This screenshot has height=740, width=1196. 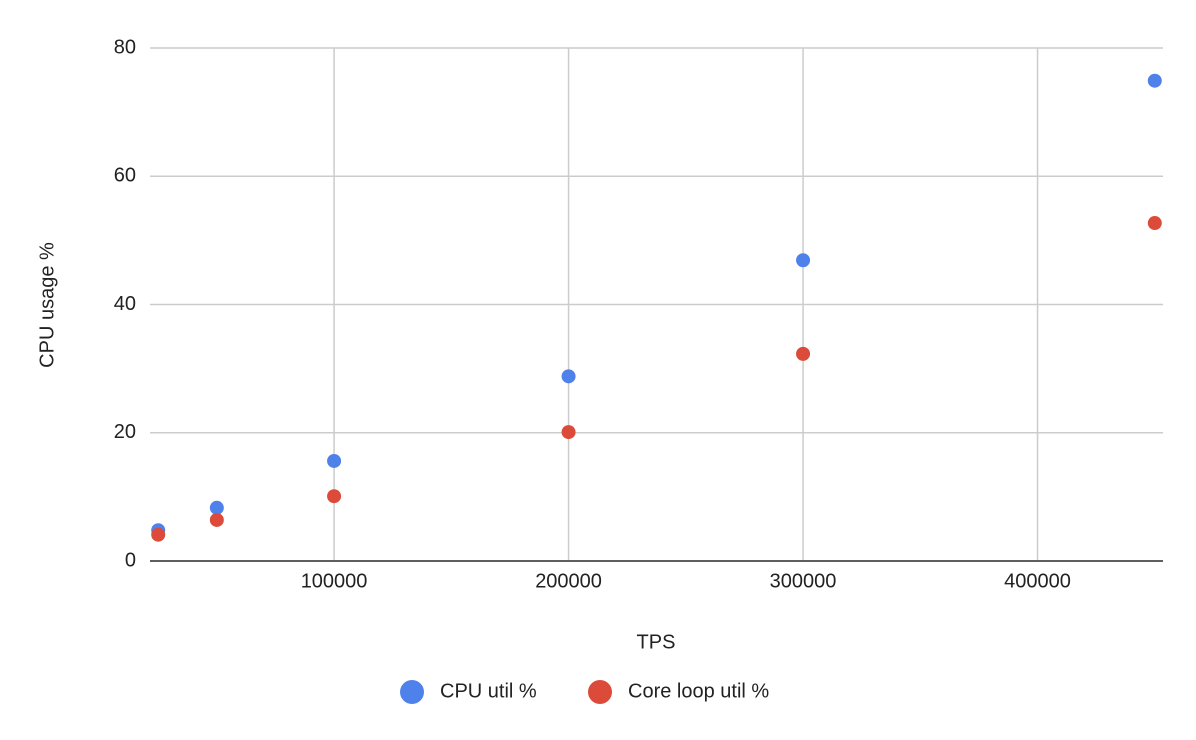 I want to click on x-tick-label: 400000, so click(x=1037, y=581).